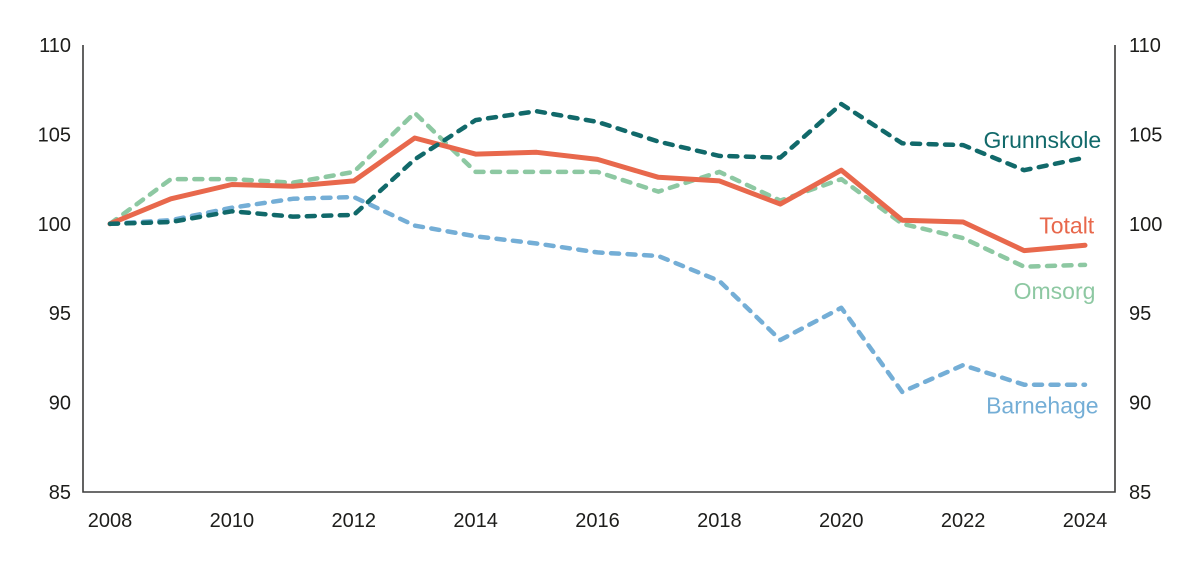 This screenshot has width=1198, height=568. Describe the element at coordinates (1042, 405) in the screenshot. I see `series-label-barnehage: Barnehage` at that location.